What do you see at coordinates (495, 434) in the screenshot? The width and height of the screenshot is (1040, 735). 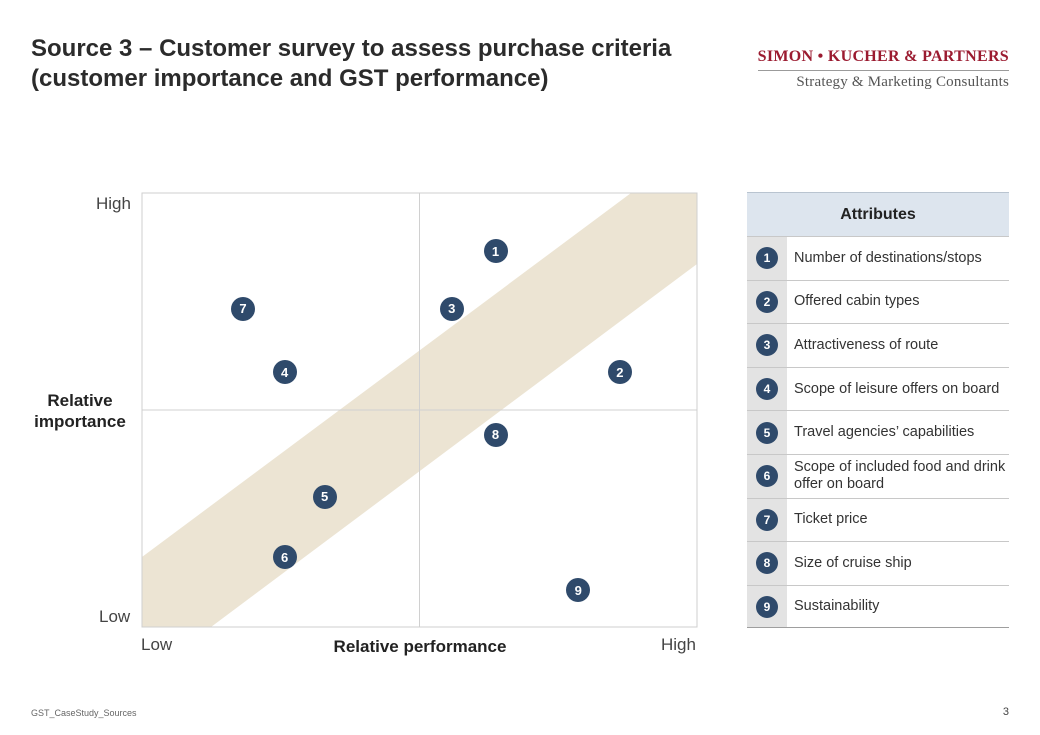 I see `marker-8: 8` at bounding box center [495, 434].